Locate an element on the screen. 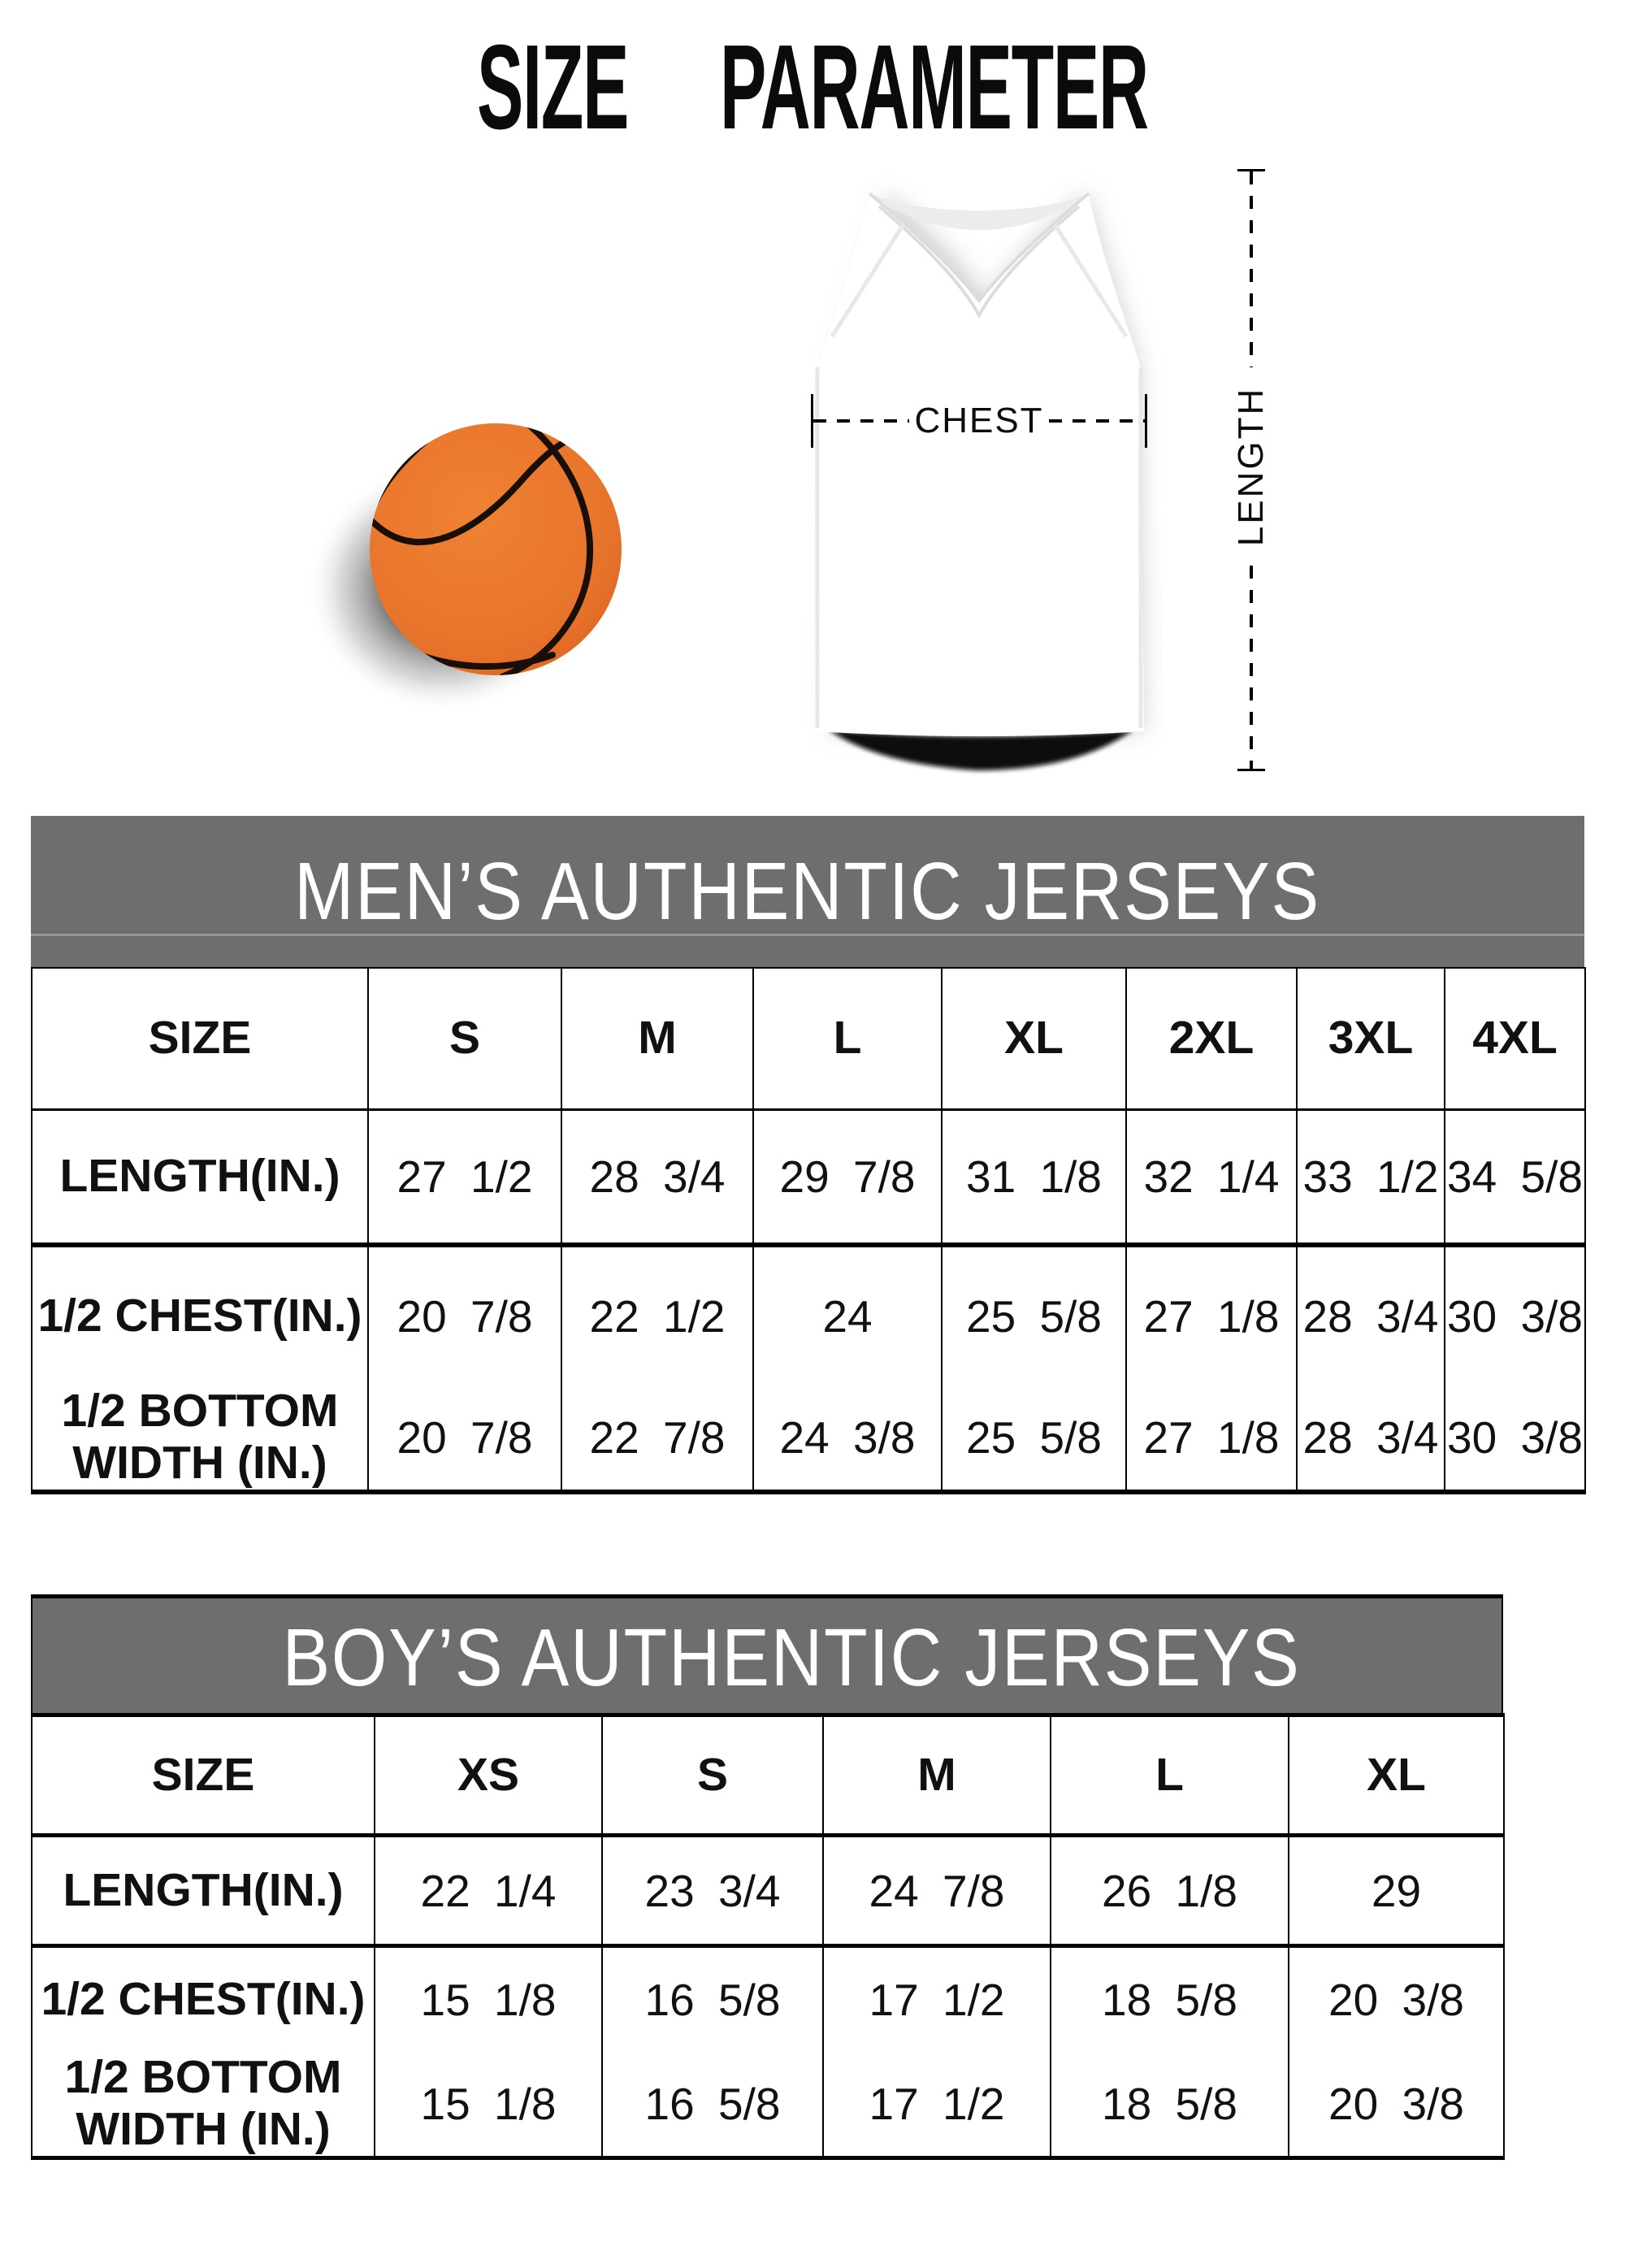  measurement-value: 23 3/4 is located at coordinates (713, 1891).